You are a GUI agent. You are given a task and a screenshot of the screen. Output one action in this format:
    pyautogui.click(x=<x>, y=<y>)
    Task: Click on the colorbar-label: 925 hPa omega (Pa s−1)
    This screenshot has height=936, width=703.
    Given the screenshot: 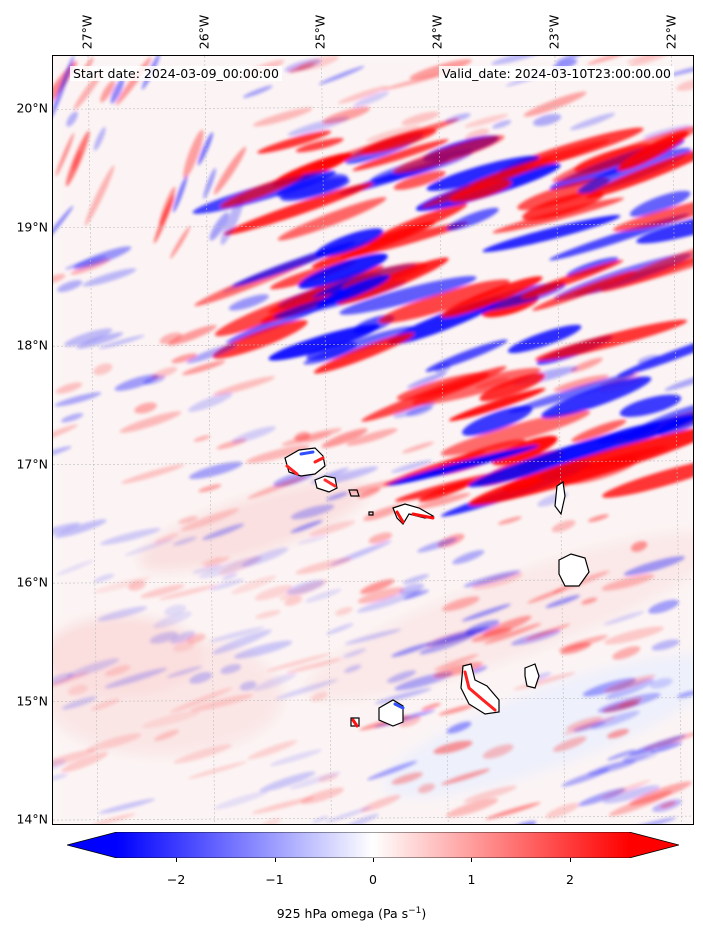 What is the action you would take?
    pyautogui.click(x=351, y=914)
    